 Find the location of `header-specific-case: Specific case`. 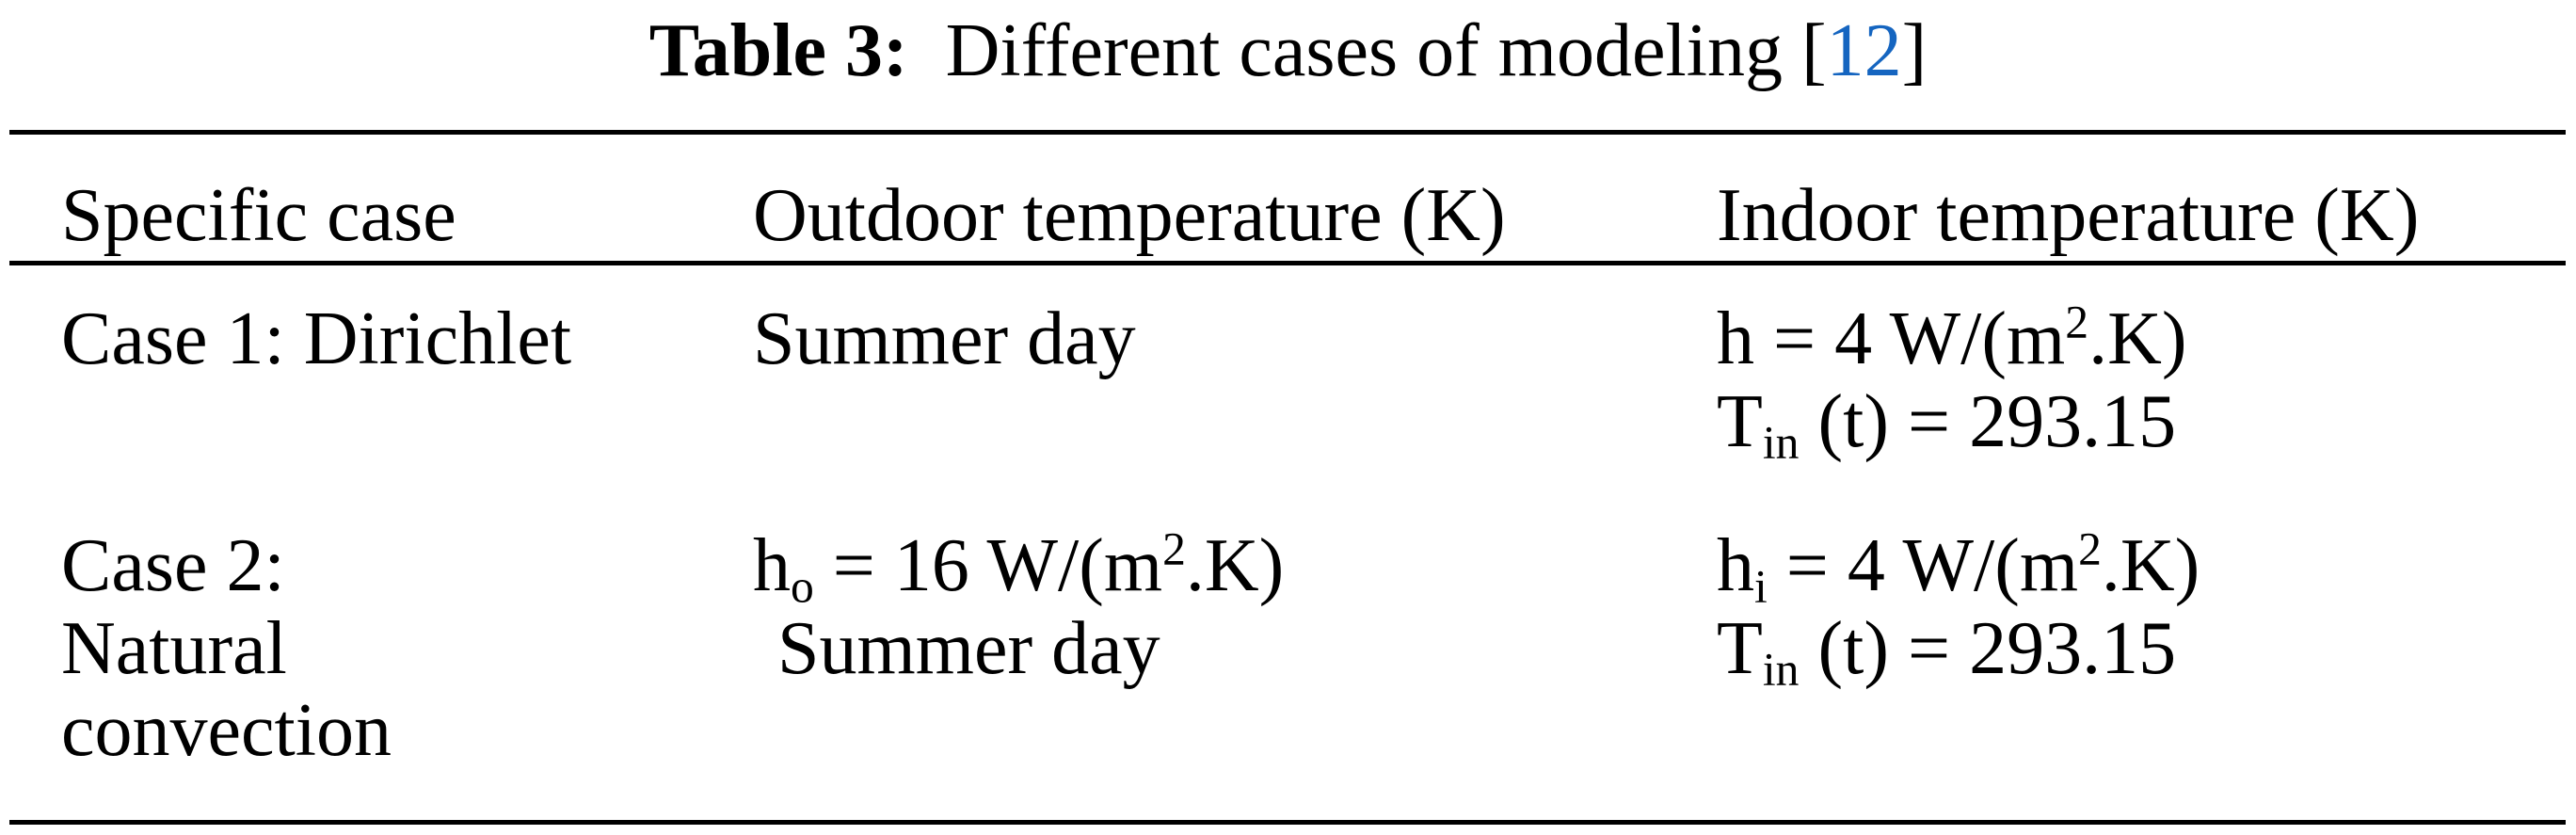

header-specific-case: Specific case is located at coordinates (258, 216).